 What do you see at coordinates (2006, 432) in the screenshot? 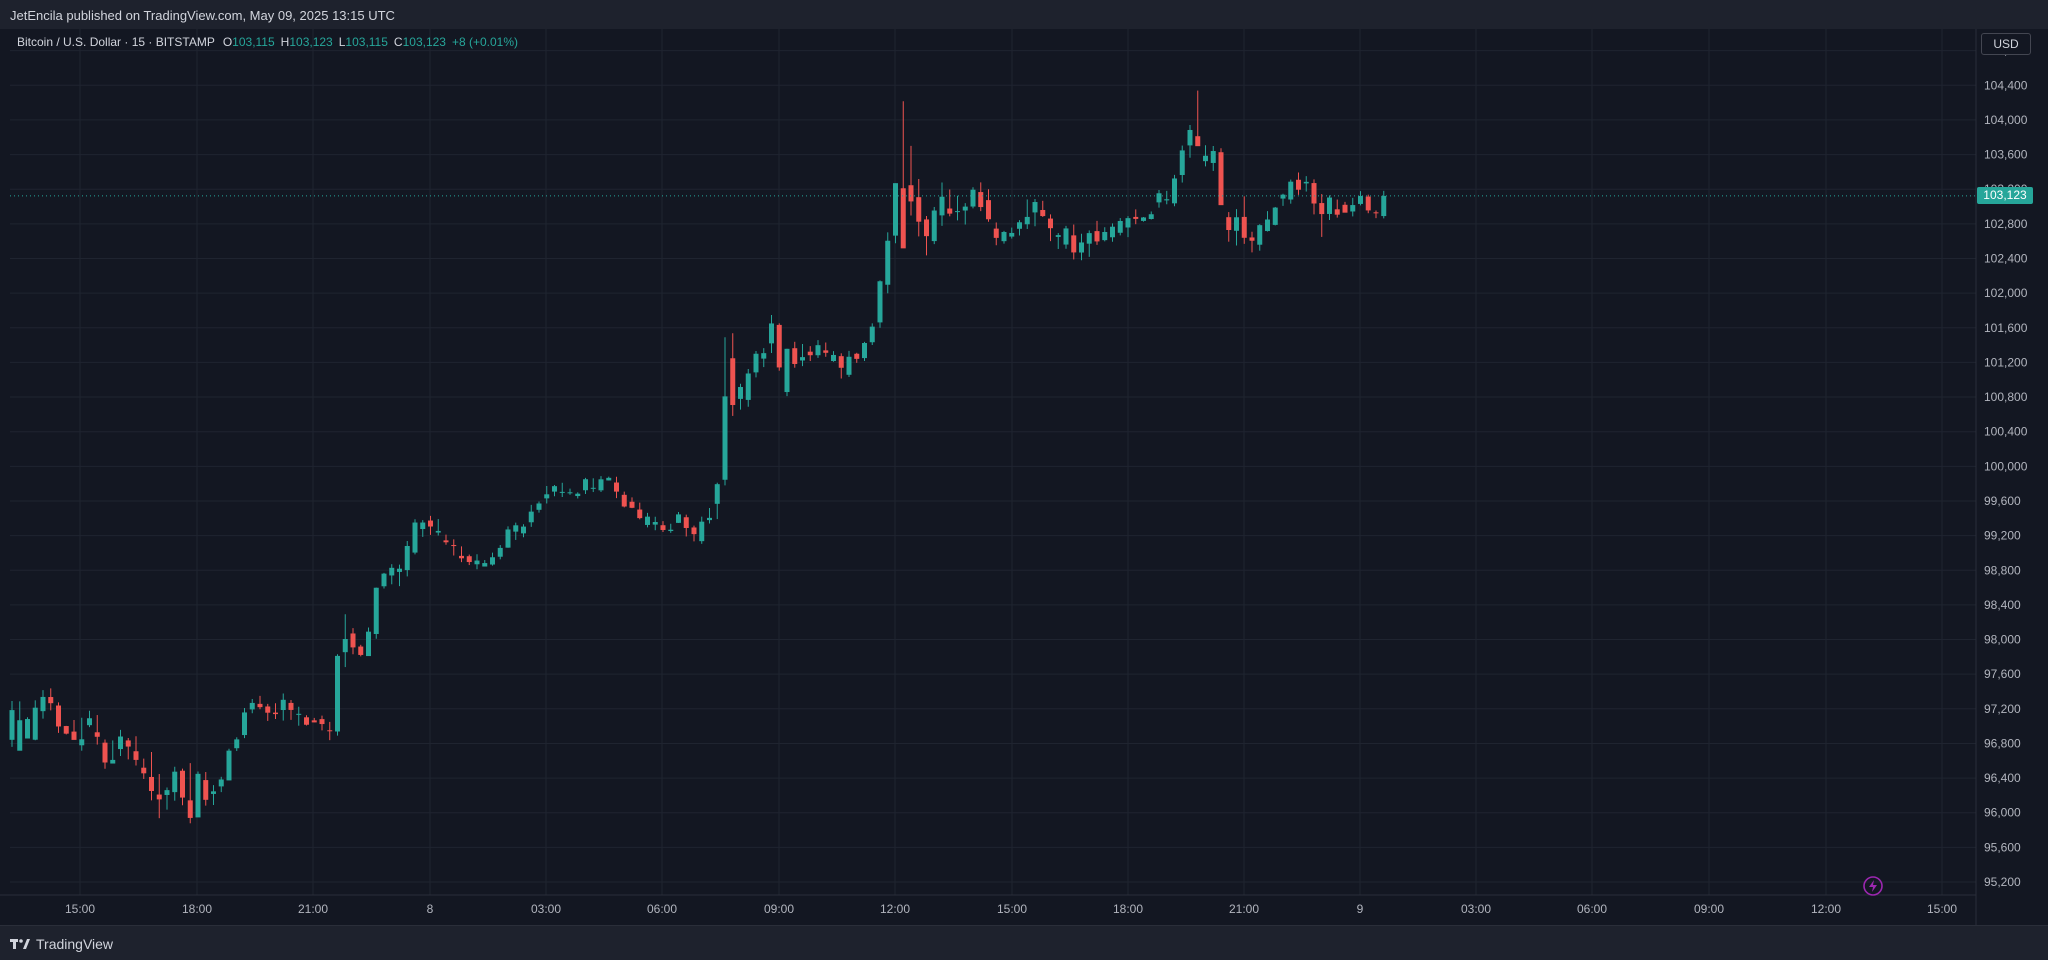
I see `price-tick-label: 100,400` at bounding box center [2006, 432].